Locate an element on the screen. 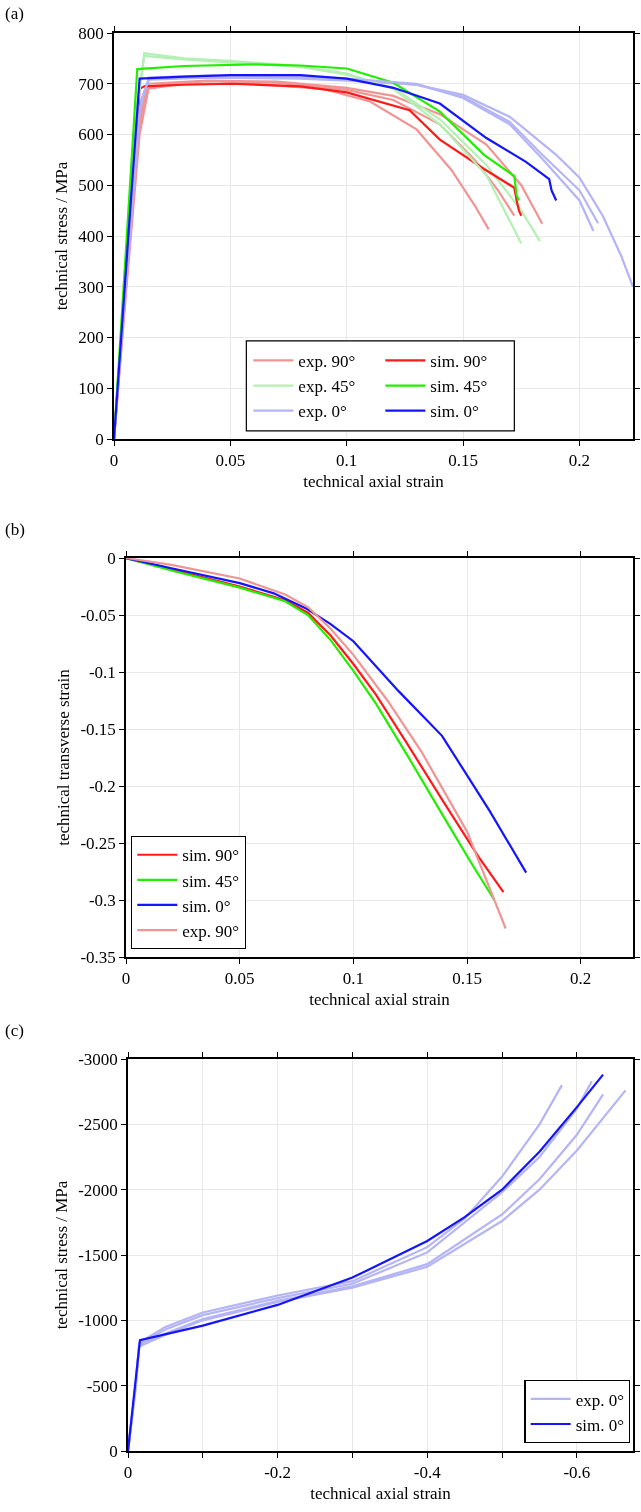 The width and height of the screenshot is (641, 1512). legend-label: exp. 45° is located at coordinates (327, 387).